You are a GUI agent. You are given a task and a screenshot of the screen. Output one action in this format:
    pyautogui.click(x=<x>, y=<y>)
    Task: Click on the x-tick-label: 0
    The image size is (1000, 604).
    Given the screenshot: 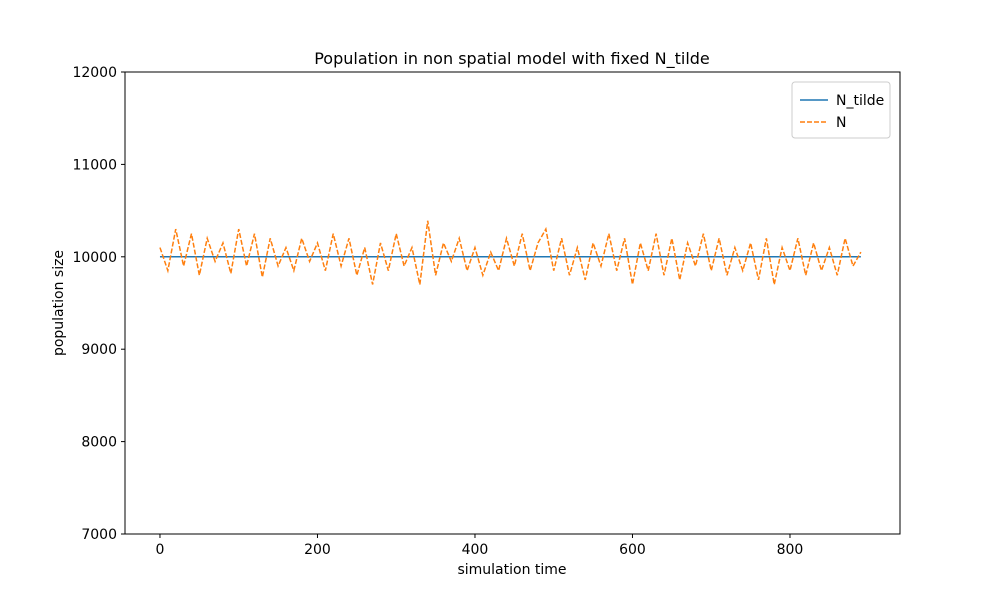 What is the action you would take?
    pyautogui.click(x=160, y=550)
    